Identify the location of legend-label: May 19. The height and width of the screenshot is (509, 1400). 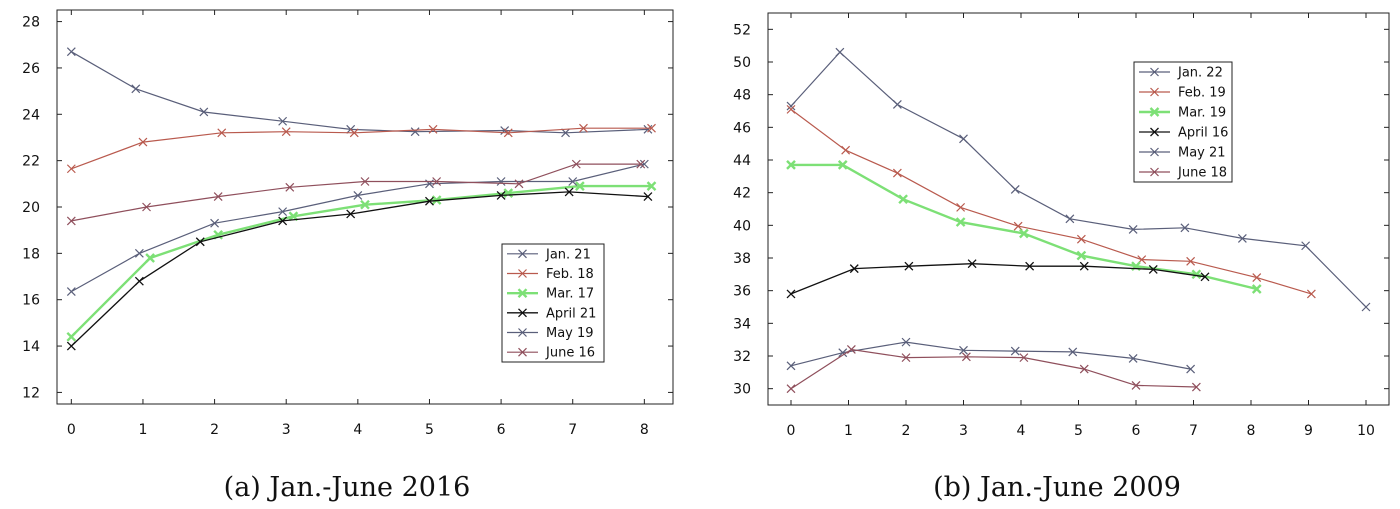
(570, 333).